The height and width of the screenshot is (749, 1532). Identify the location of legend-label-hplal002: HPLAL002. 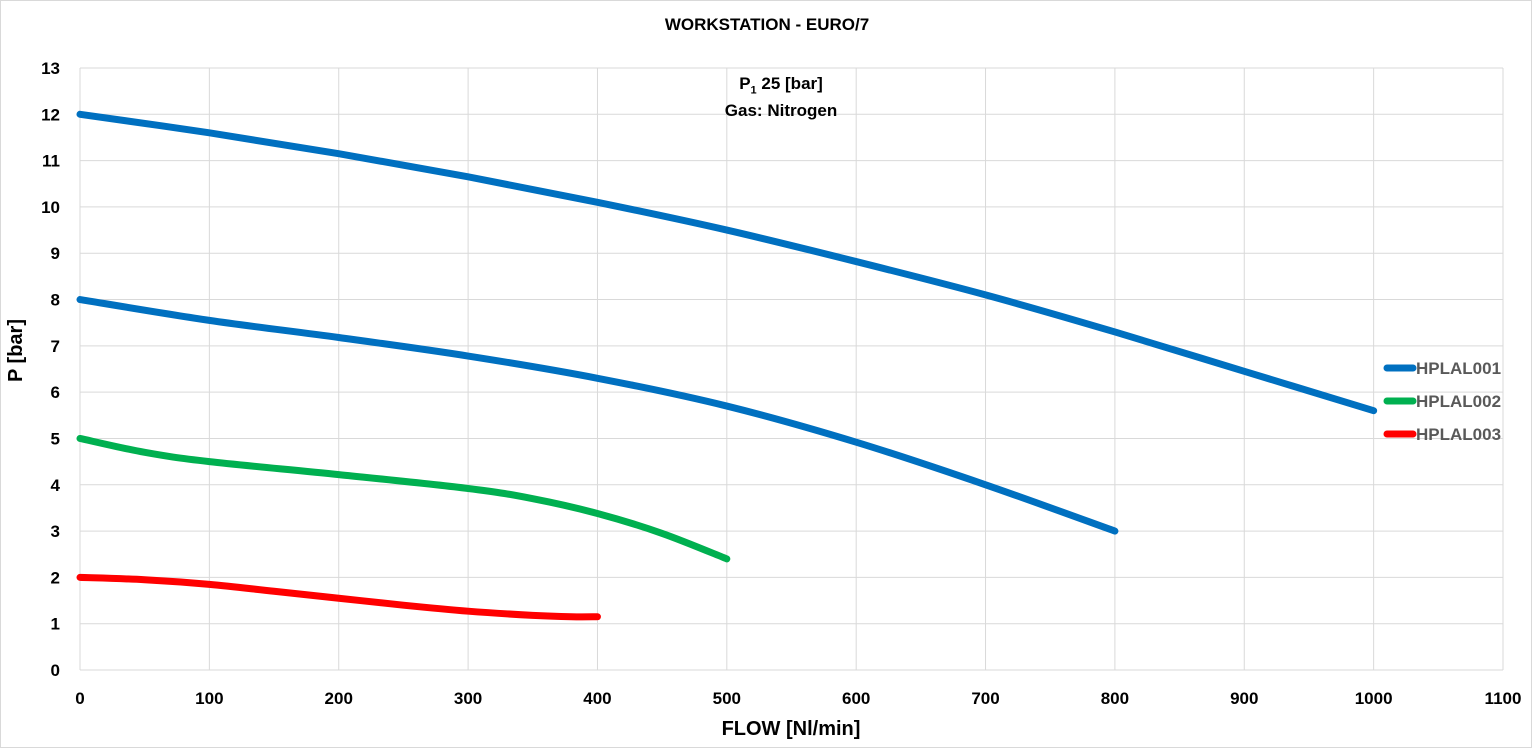
(1458, 401).